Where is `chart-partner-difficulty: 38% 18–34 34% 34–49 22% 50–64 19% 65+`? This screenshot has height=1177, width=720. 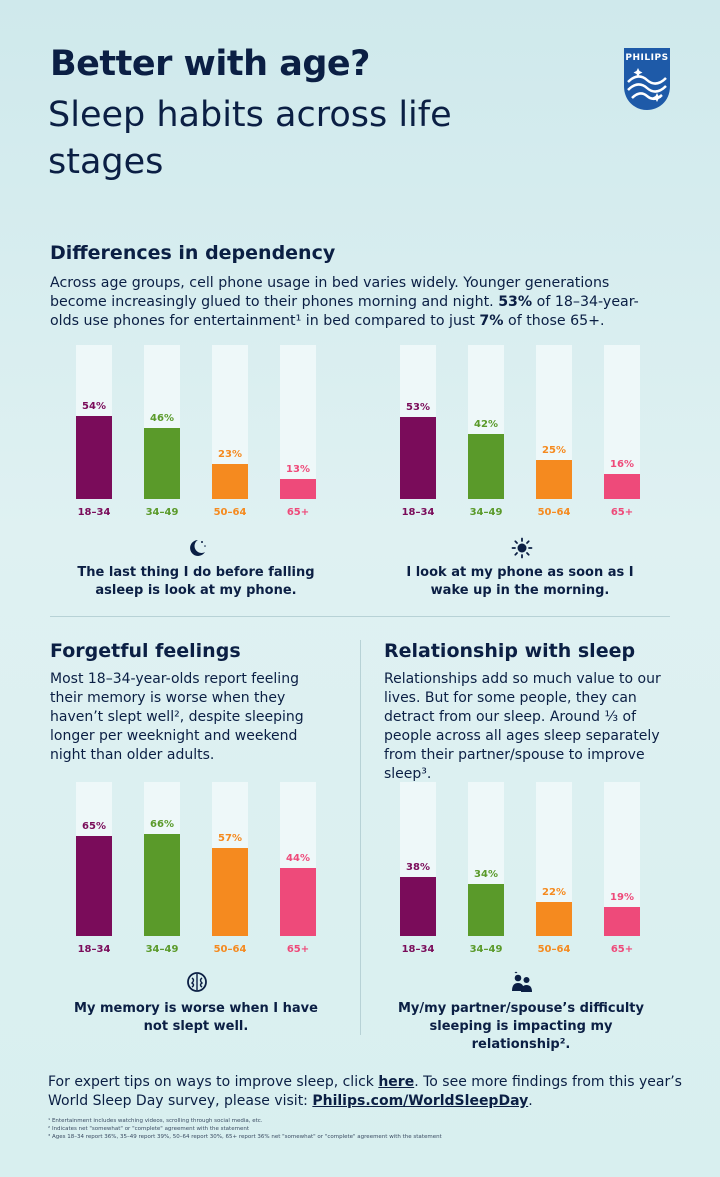 chart-partner-difficulty: 38% 18–34 34% 34–49 22% 50–64 19% 65+ is located at coordinates (520, 882).